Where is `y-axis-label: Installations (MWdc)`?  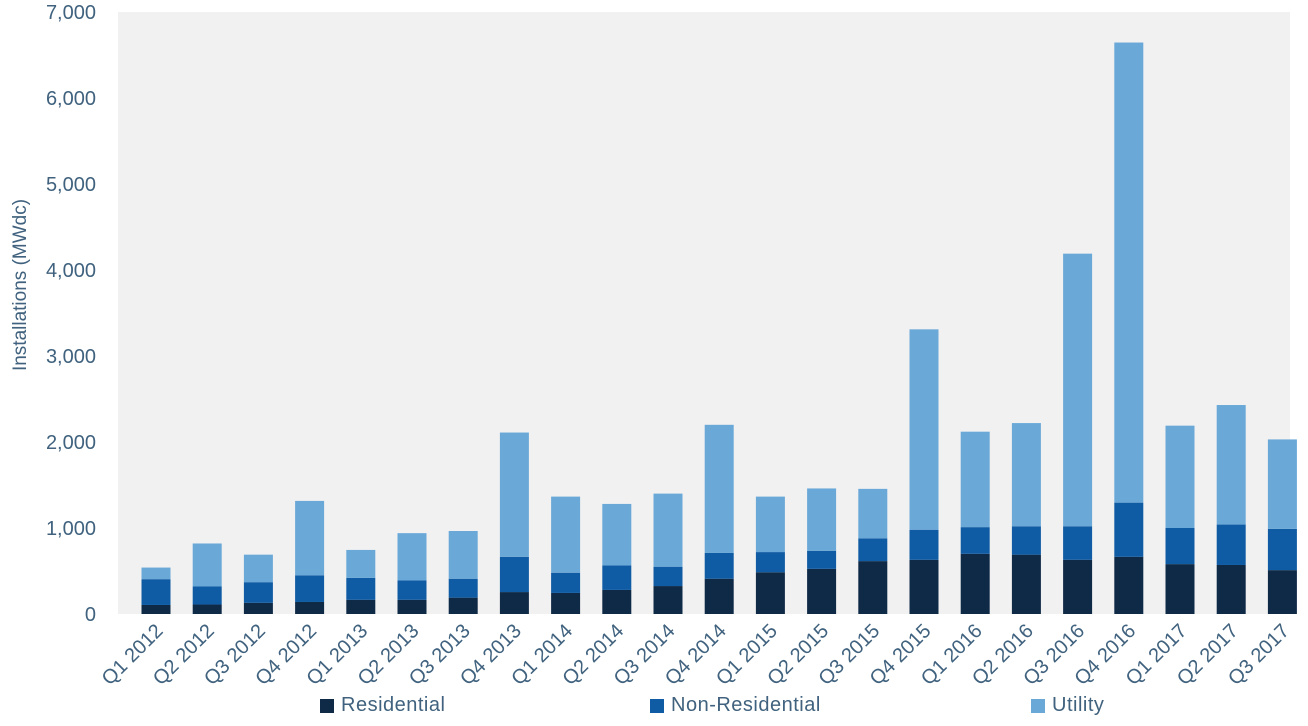
y-axis-label: Installations (MWdc) is located at coordinates (20, 285).